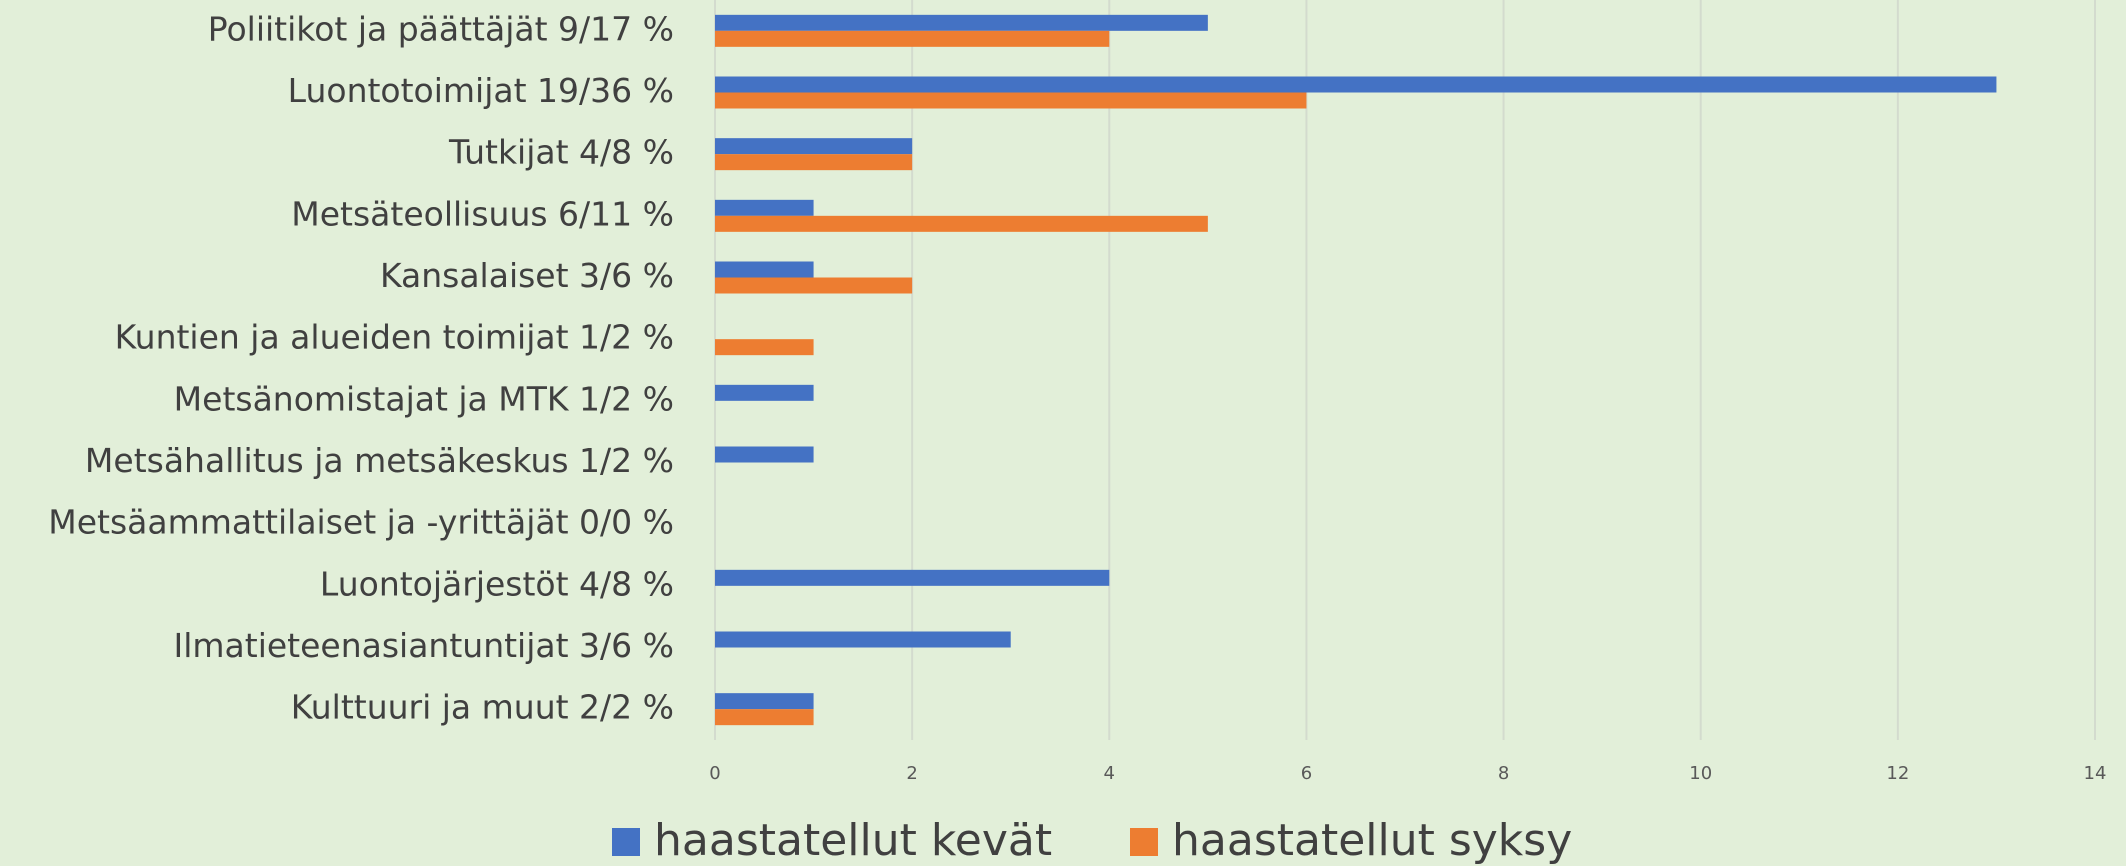  Describe the element at coordinates (714, 773) in the screenshot. I see `x-tick-label: 0` at that location.